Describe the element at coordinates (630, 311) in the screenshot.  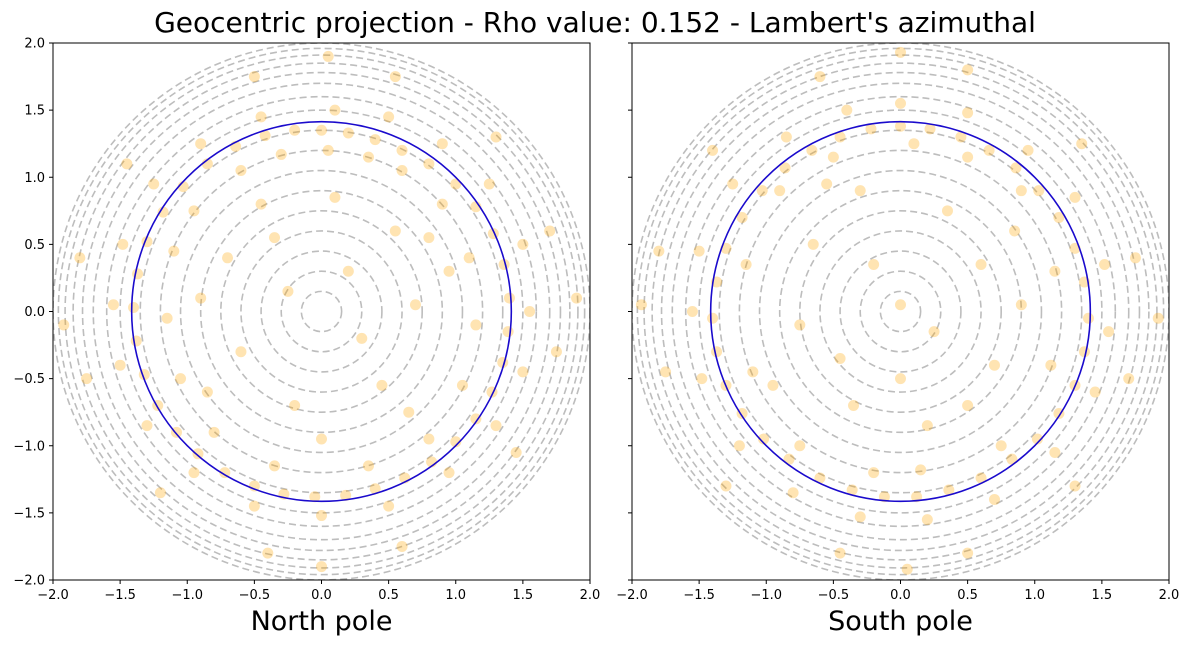
I see `south-pole-y-ticks` at that location.